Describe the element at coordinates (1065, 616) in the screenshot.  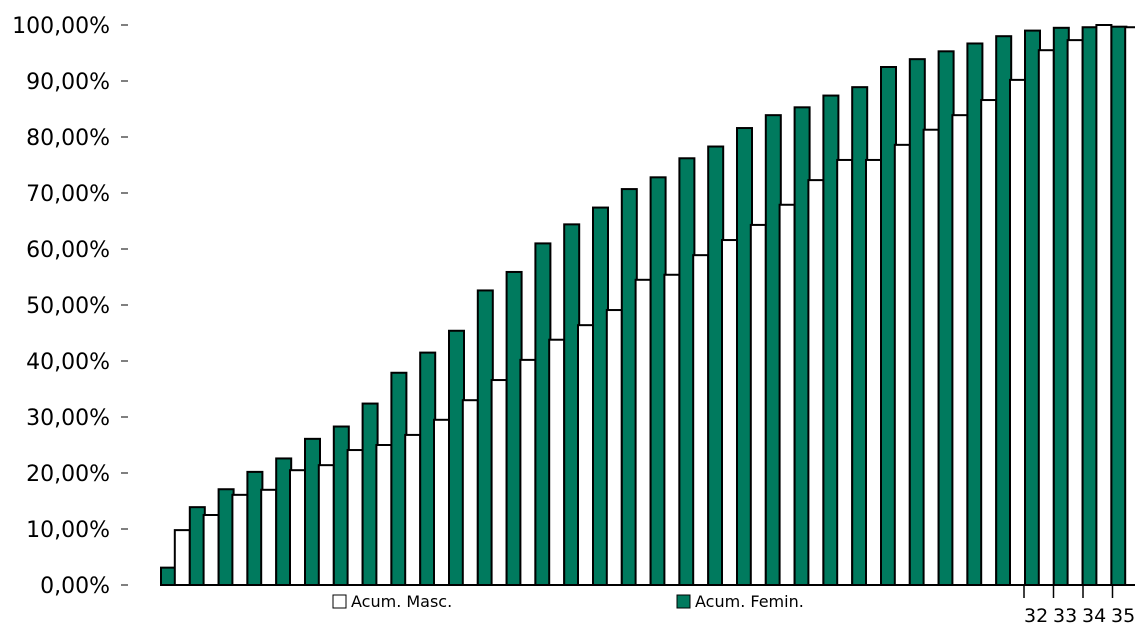
I see `x-tick-label: 33` at that location.